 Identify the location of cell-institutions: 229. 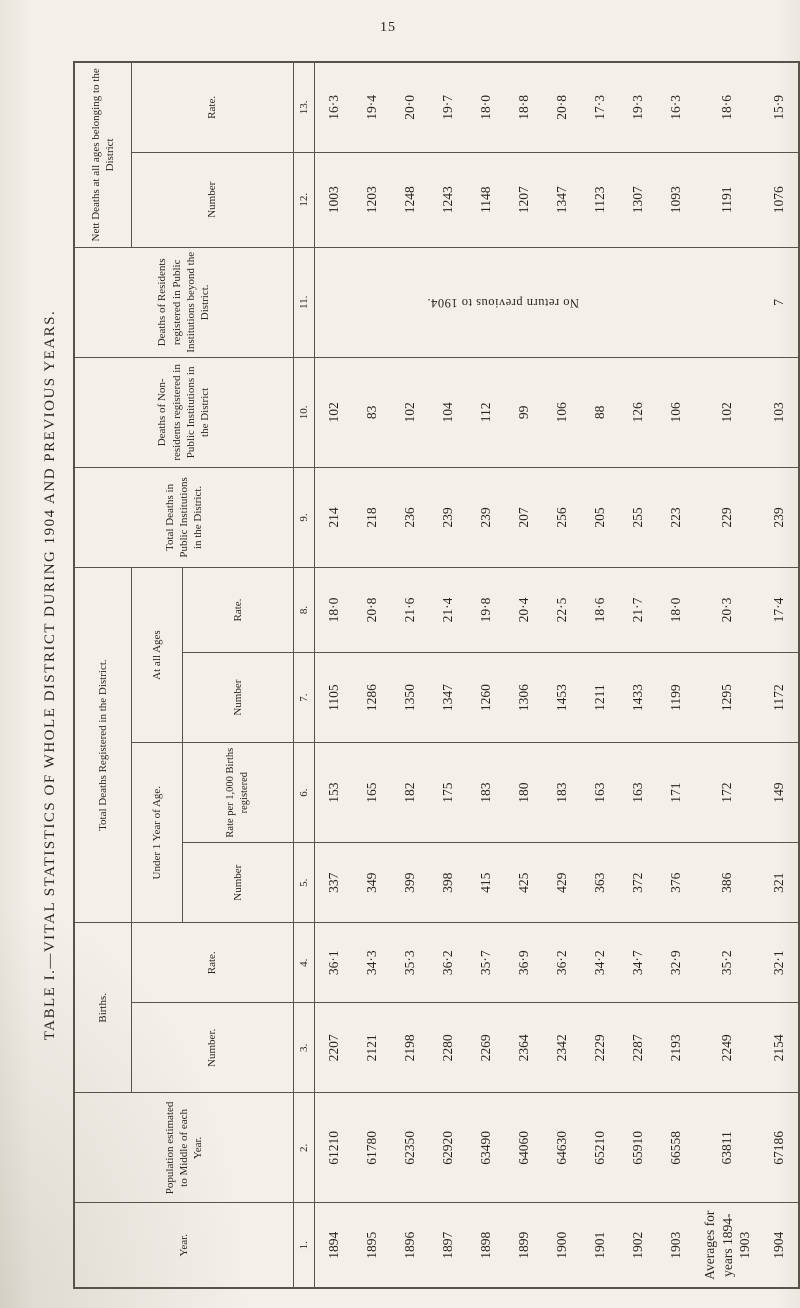
(727, 517).